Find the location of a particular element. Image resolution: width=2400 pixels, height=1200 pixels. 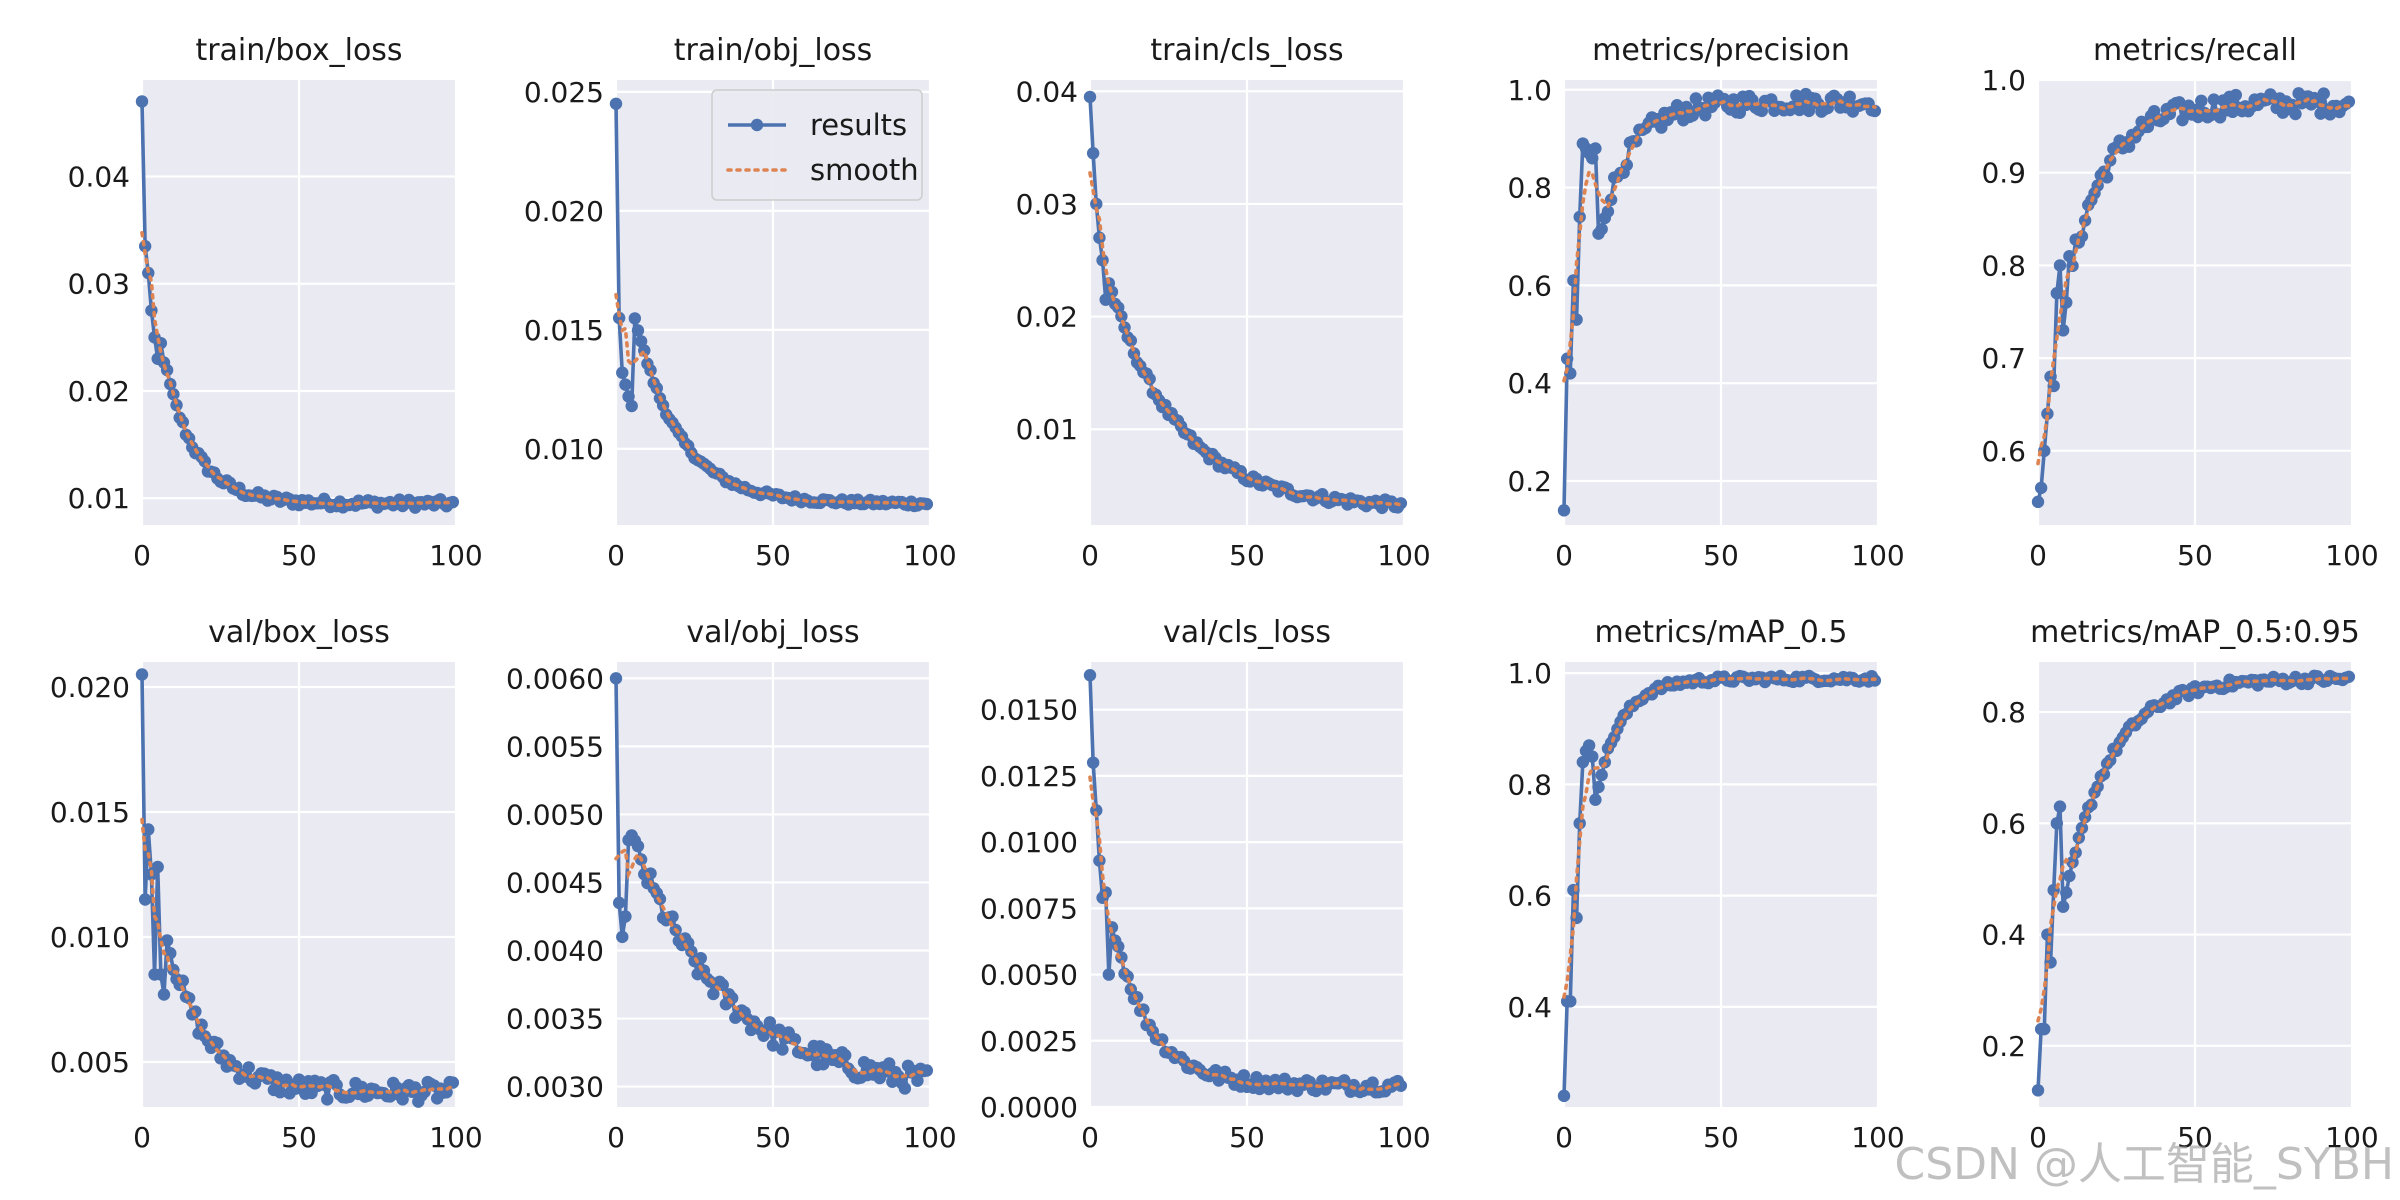

legend-results-label: results is located at coordinates (858, 125).